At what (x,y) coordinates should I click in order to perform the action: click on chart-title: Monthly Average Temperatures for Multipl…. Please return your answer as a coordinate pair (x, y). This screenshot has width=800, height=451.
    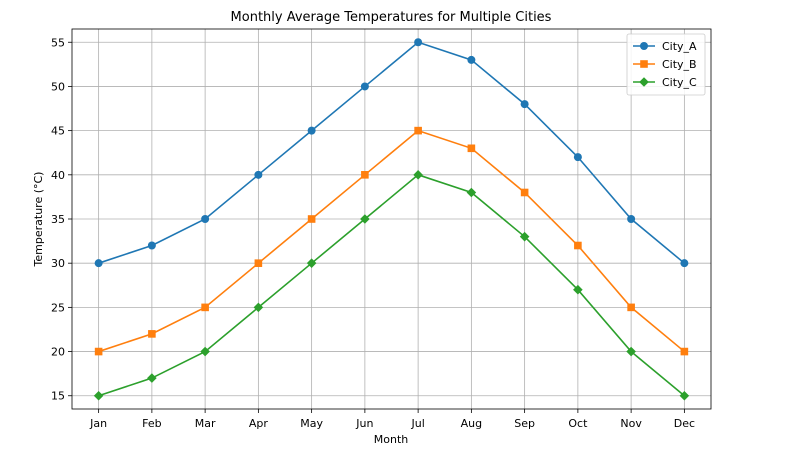
    Looking at the image, I should click on (391, 17).